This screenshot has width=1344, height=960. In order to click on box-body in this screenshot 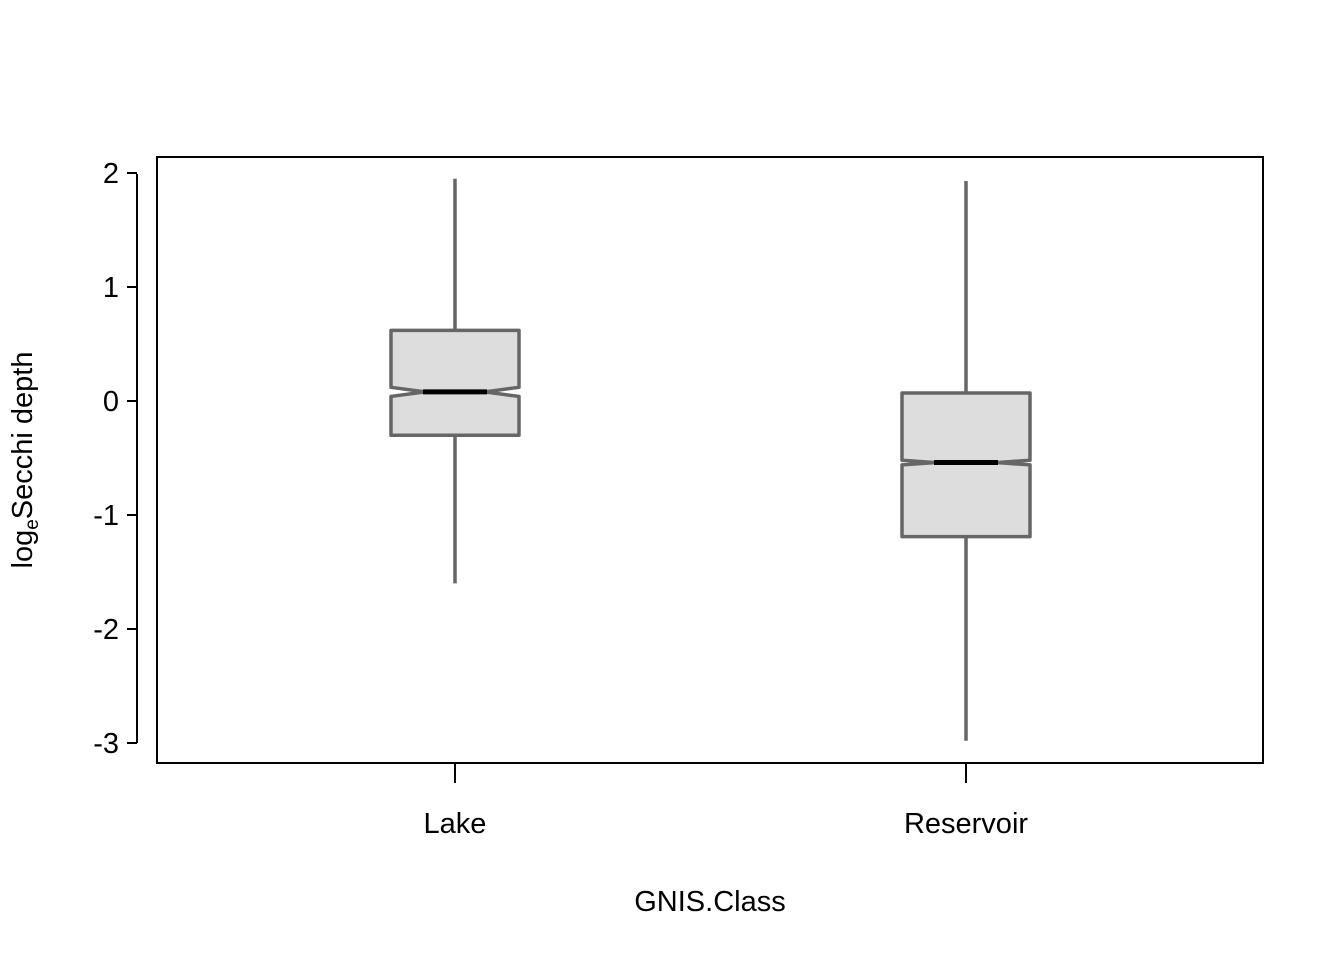, I will do `click(455, 382)`.